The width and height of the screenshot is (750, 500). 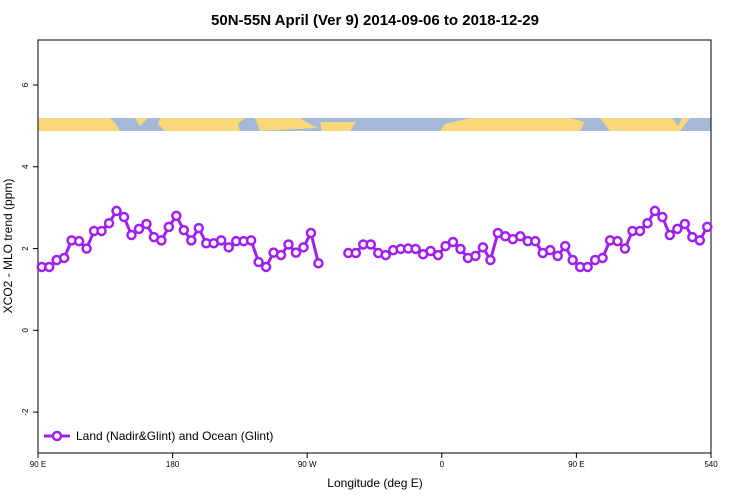 What do you see at coordinates (57, 436) in the screenshot?
I see `legend-marker` at bounding box center [57, 436].